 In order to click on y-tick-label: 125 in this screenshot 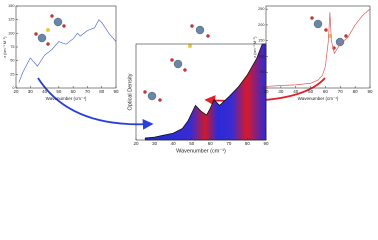, I will do `click(11, 20)`.